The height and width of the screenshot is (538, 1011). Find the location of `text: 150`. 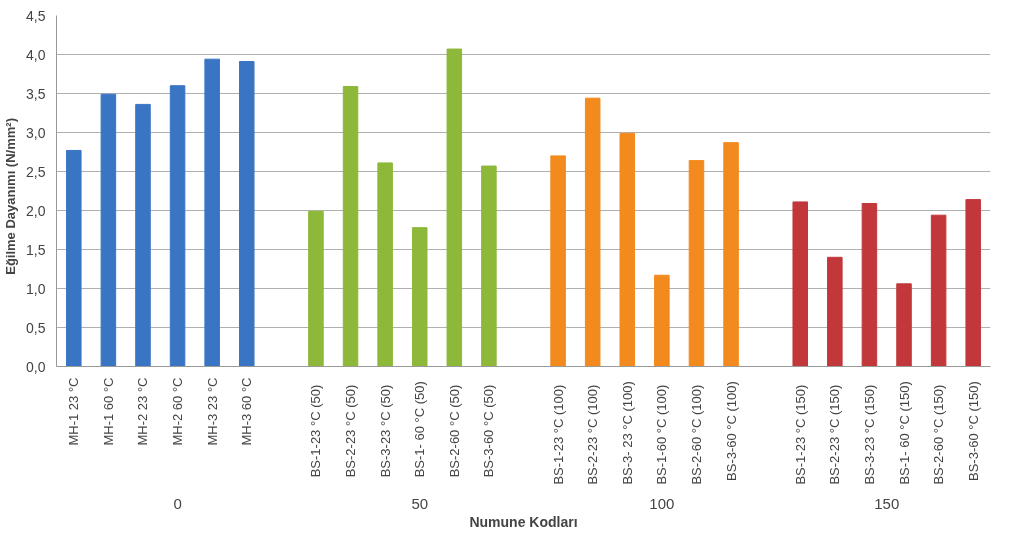

text: 150 is located at coordinates (887, 503).